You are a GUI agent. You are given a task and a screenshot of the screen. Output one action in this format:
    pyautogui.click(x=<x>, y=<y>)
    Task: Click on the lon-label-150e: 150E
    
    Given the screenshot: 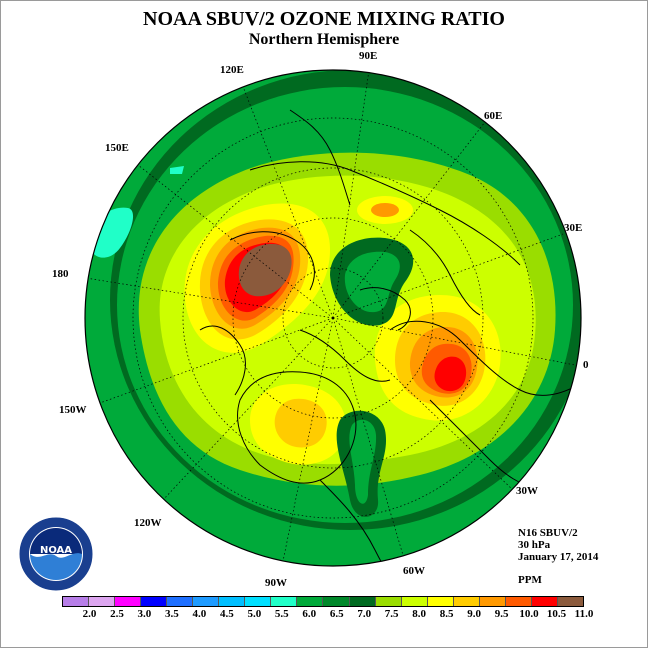 What is the action you would take?
    pyautogui.click(x=117, y=148)
    